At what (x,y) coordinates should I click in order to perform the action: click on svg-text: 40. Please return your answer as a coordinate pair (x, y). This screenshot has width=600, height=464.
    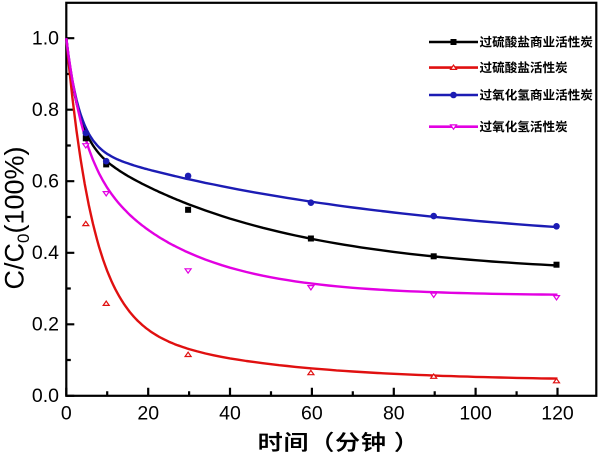
    Looking at the image, I should click on (230, 414).